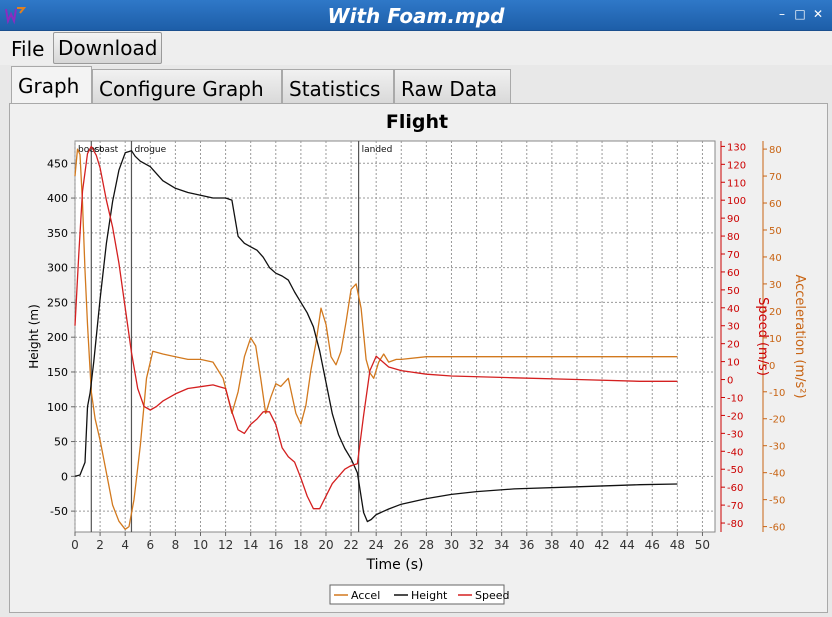  What do you see at coordinates (652, 545) in the screenshot?
I see `x-tick-label: 46` at bounding box center [652, 545].